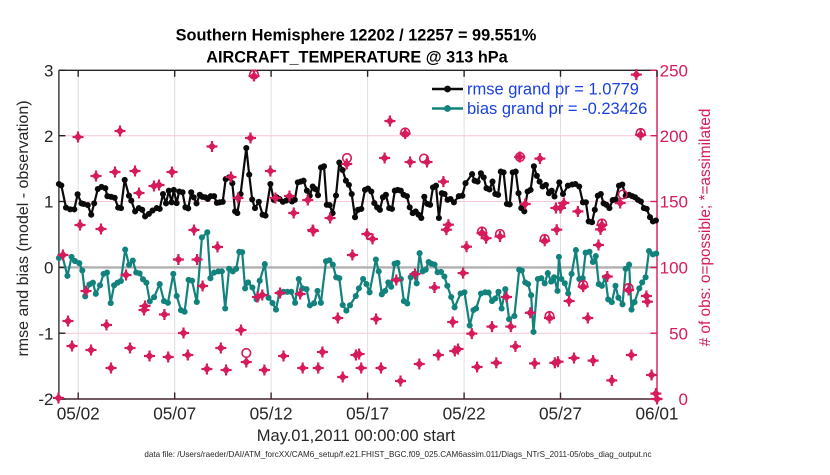  I want to click on svg-text: 250, so click(674, 71).